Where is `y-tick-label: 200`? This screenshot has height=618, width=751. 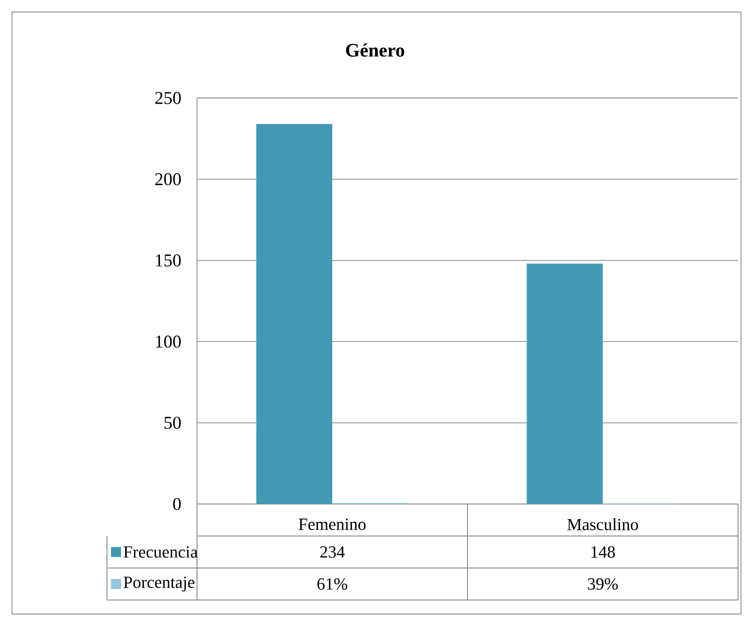
y-tick-label: 200 is located at coordinates (168, 179).